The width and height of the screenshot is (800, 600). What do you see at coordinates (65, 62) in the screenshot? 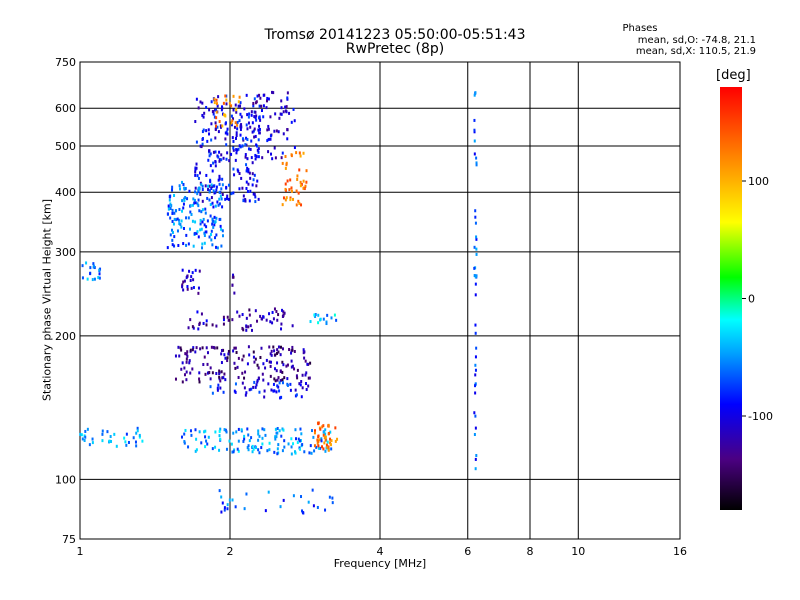
I see `y-tick-label: 750` at bounding box center [65, 62].